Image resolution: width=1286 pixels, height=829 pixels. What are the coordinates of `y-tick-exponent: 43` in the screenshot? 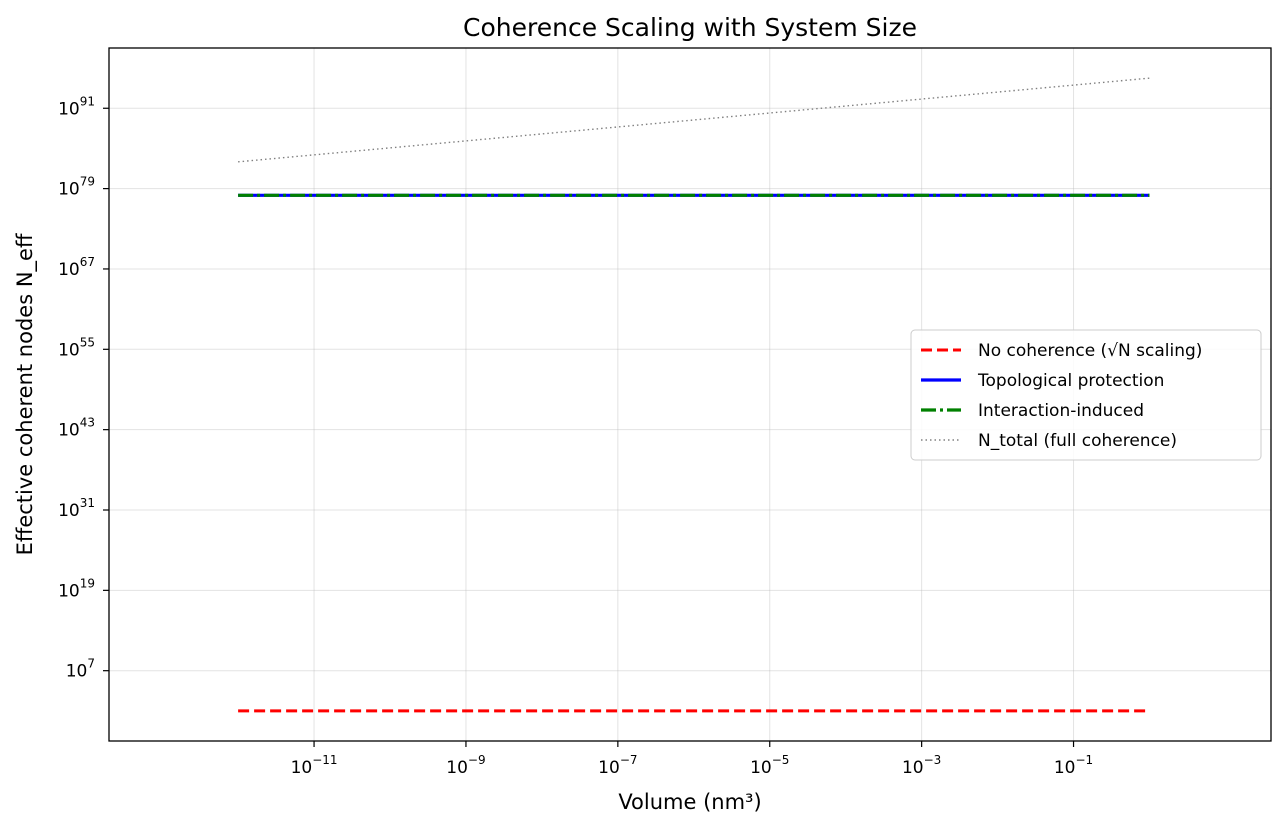 It's located at (87, 423).